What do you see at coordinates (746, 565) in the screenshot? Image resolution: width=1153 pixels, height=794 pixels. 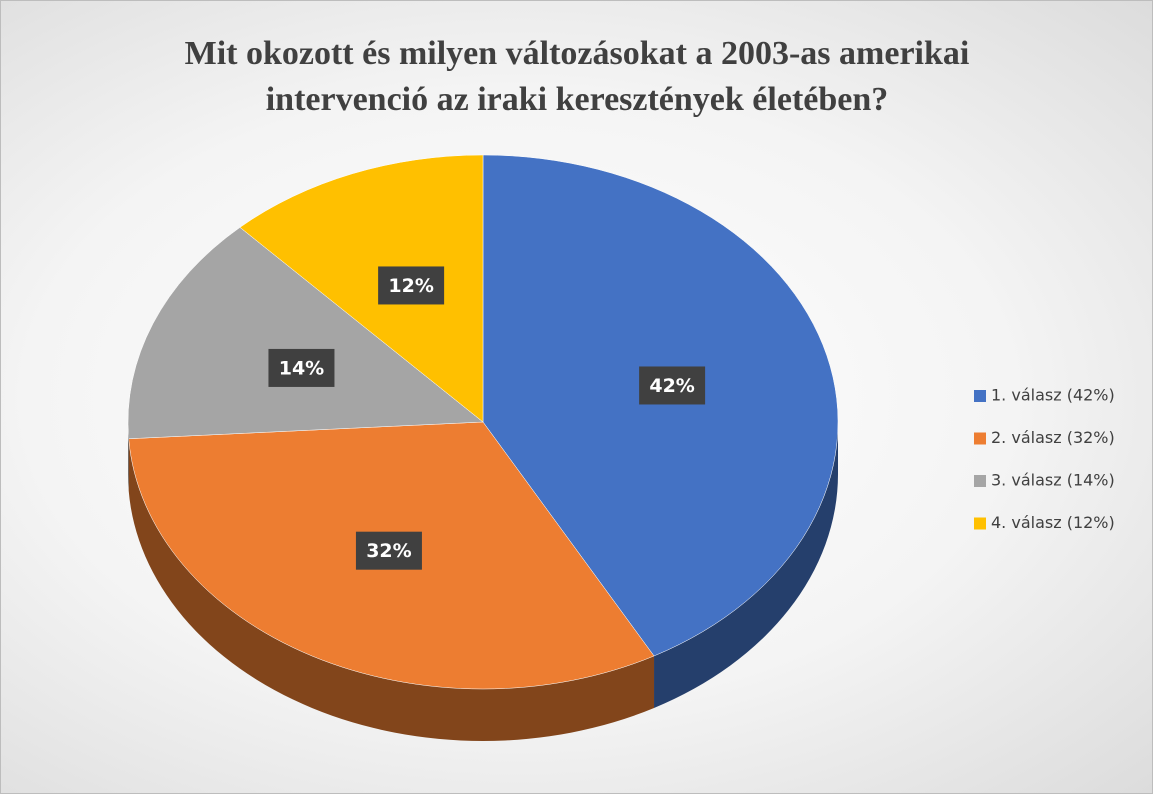 I see `slice-side` at bounding box center [746, 565].